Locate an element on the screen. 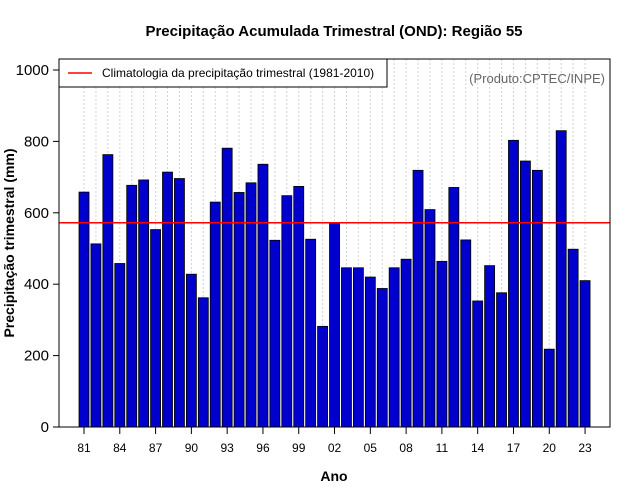  x-tick-label: 87 is located at coordinates (156, 448).